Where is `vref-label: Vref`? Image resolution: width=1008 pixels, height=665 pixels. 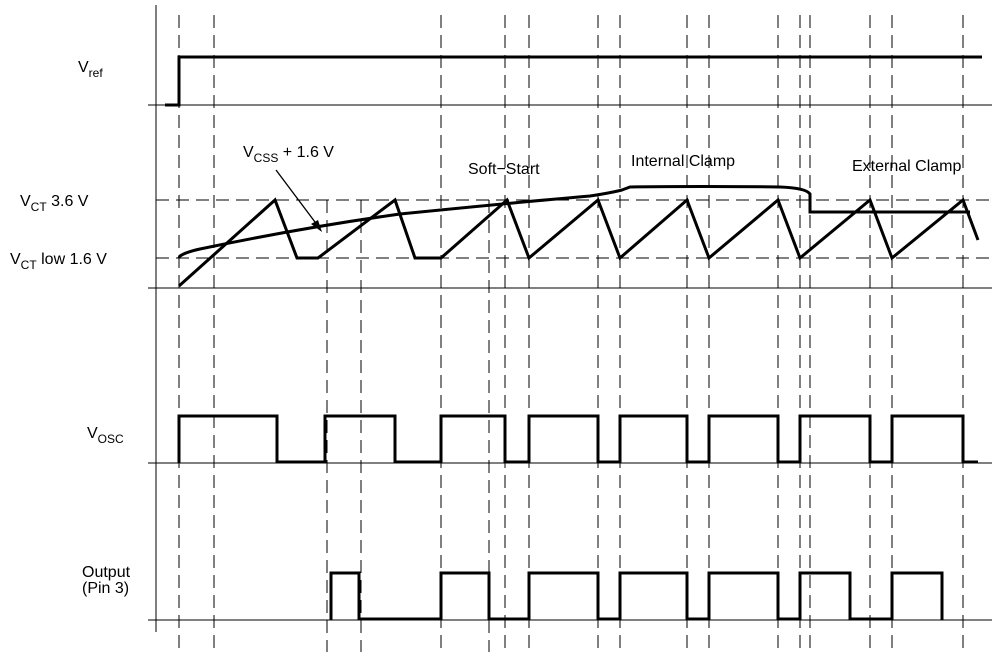
vref-label: Vref is located at coordinates (90, 69).